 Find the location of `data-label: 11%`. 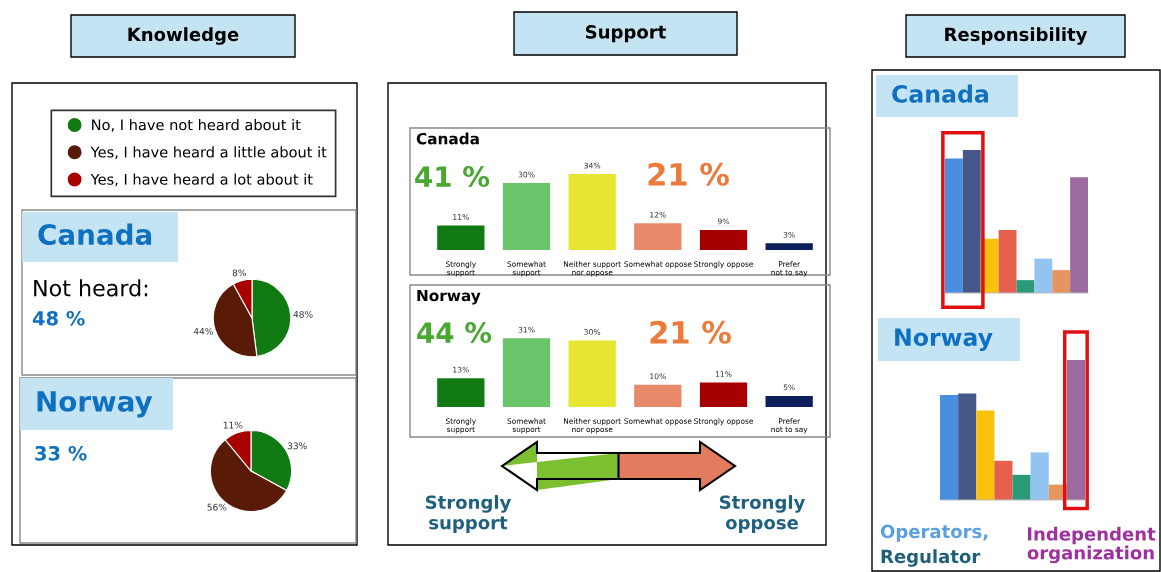

data-label: 11% is located at coordinates (233, 425).